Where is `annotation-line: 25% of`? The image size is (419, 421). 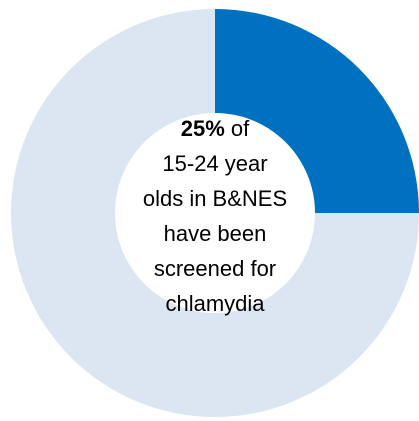 annotation-line: 25% of is located at coordinates (215, 128).